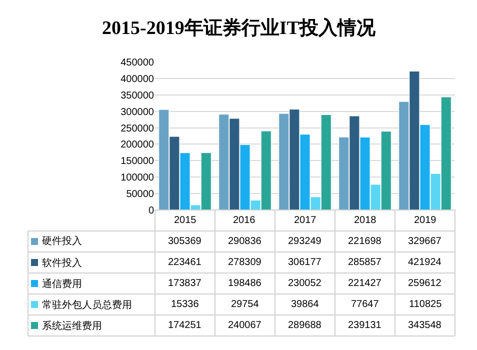 This screenshot has height=350, width=477. I want to click on y-tick-label: 300000, so click(137, 112).